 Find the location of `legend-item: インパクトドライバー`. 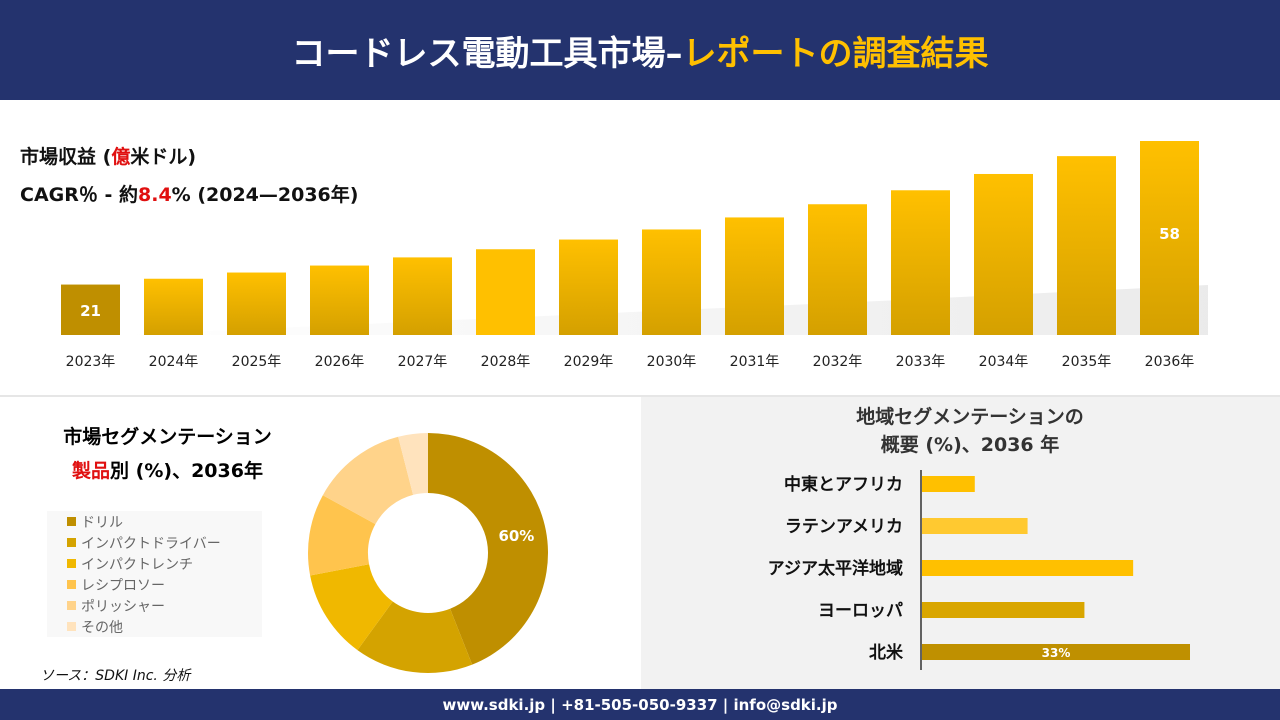

legend-item: インパクトドライバー is located at coordinates (164, 542).